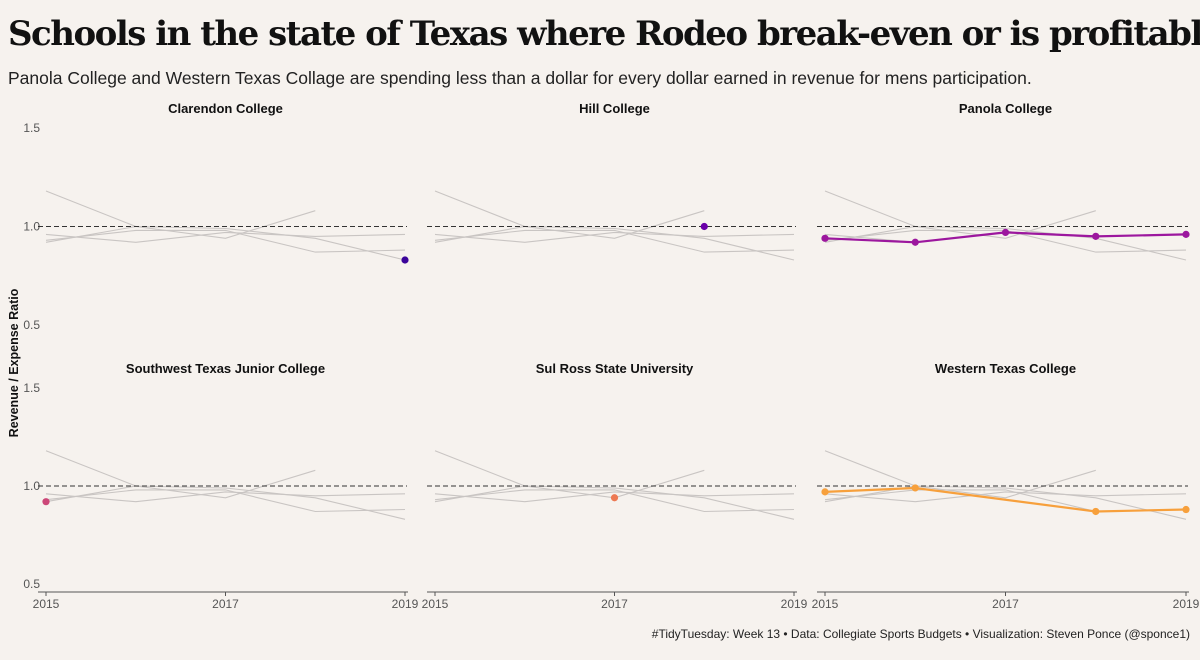 The image size is (1200, 660). I want to click on panel-2-title: Hill College, so click(614, 108).